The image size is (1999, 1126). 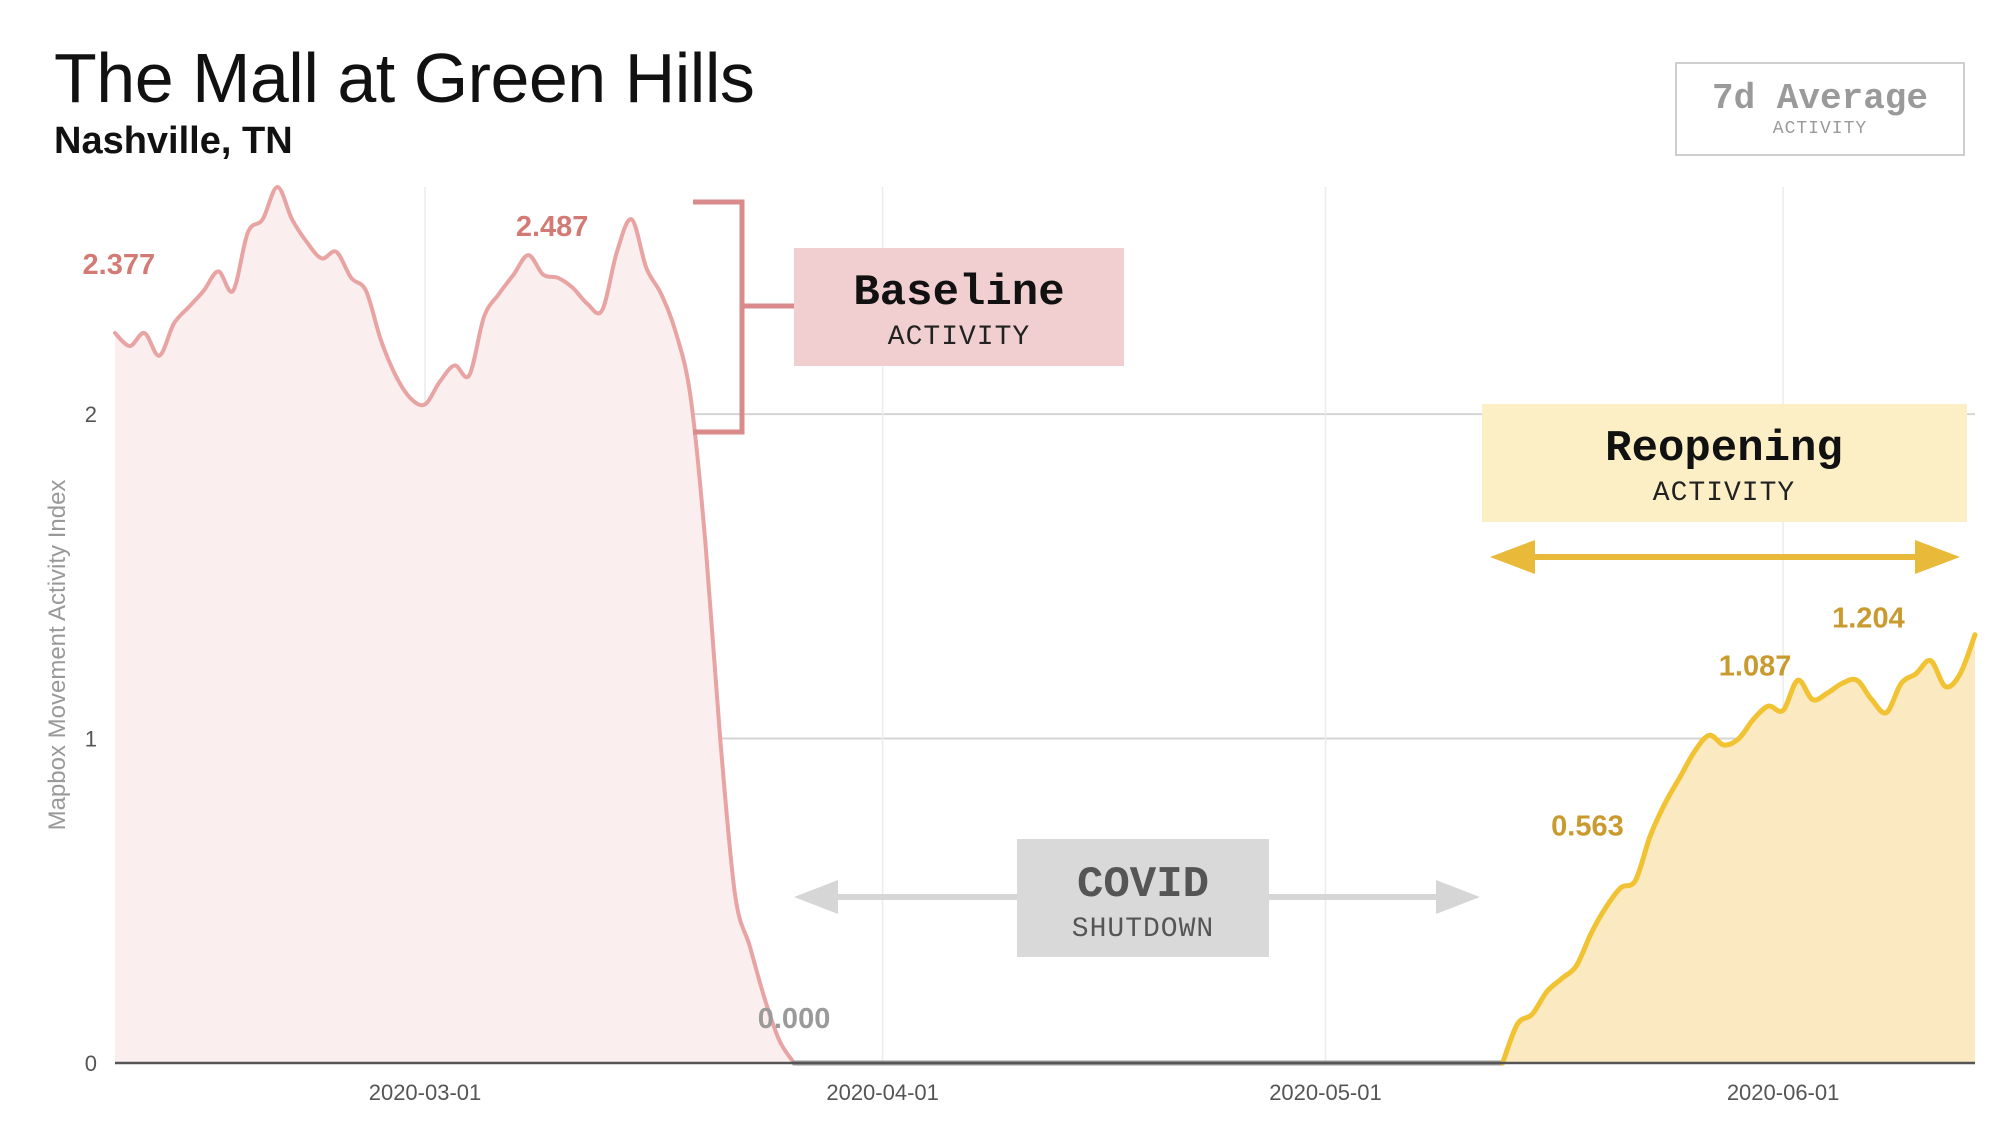 I want to click on baseline-title: Baseline, so click(x=958, y=293).